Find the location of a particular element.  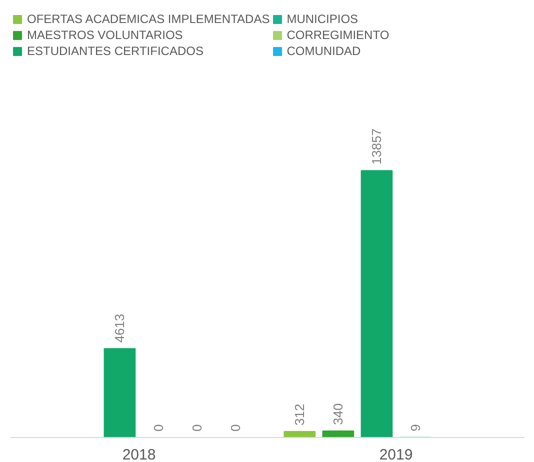

data-label: 312 is located at coordinates (300, 415).